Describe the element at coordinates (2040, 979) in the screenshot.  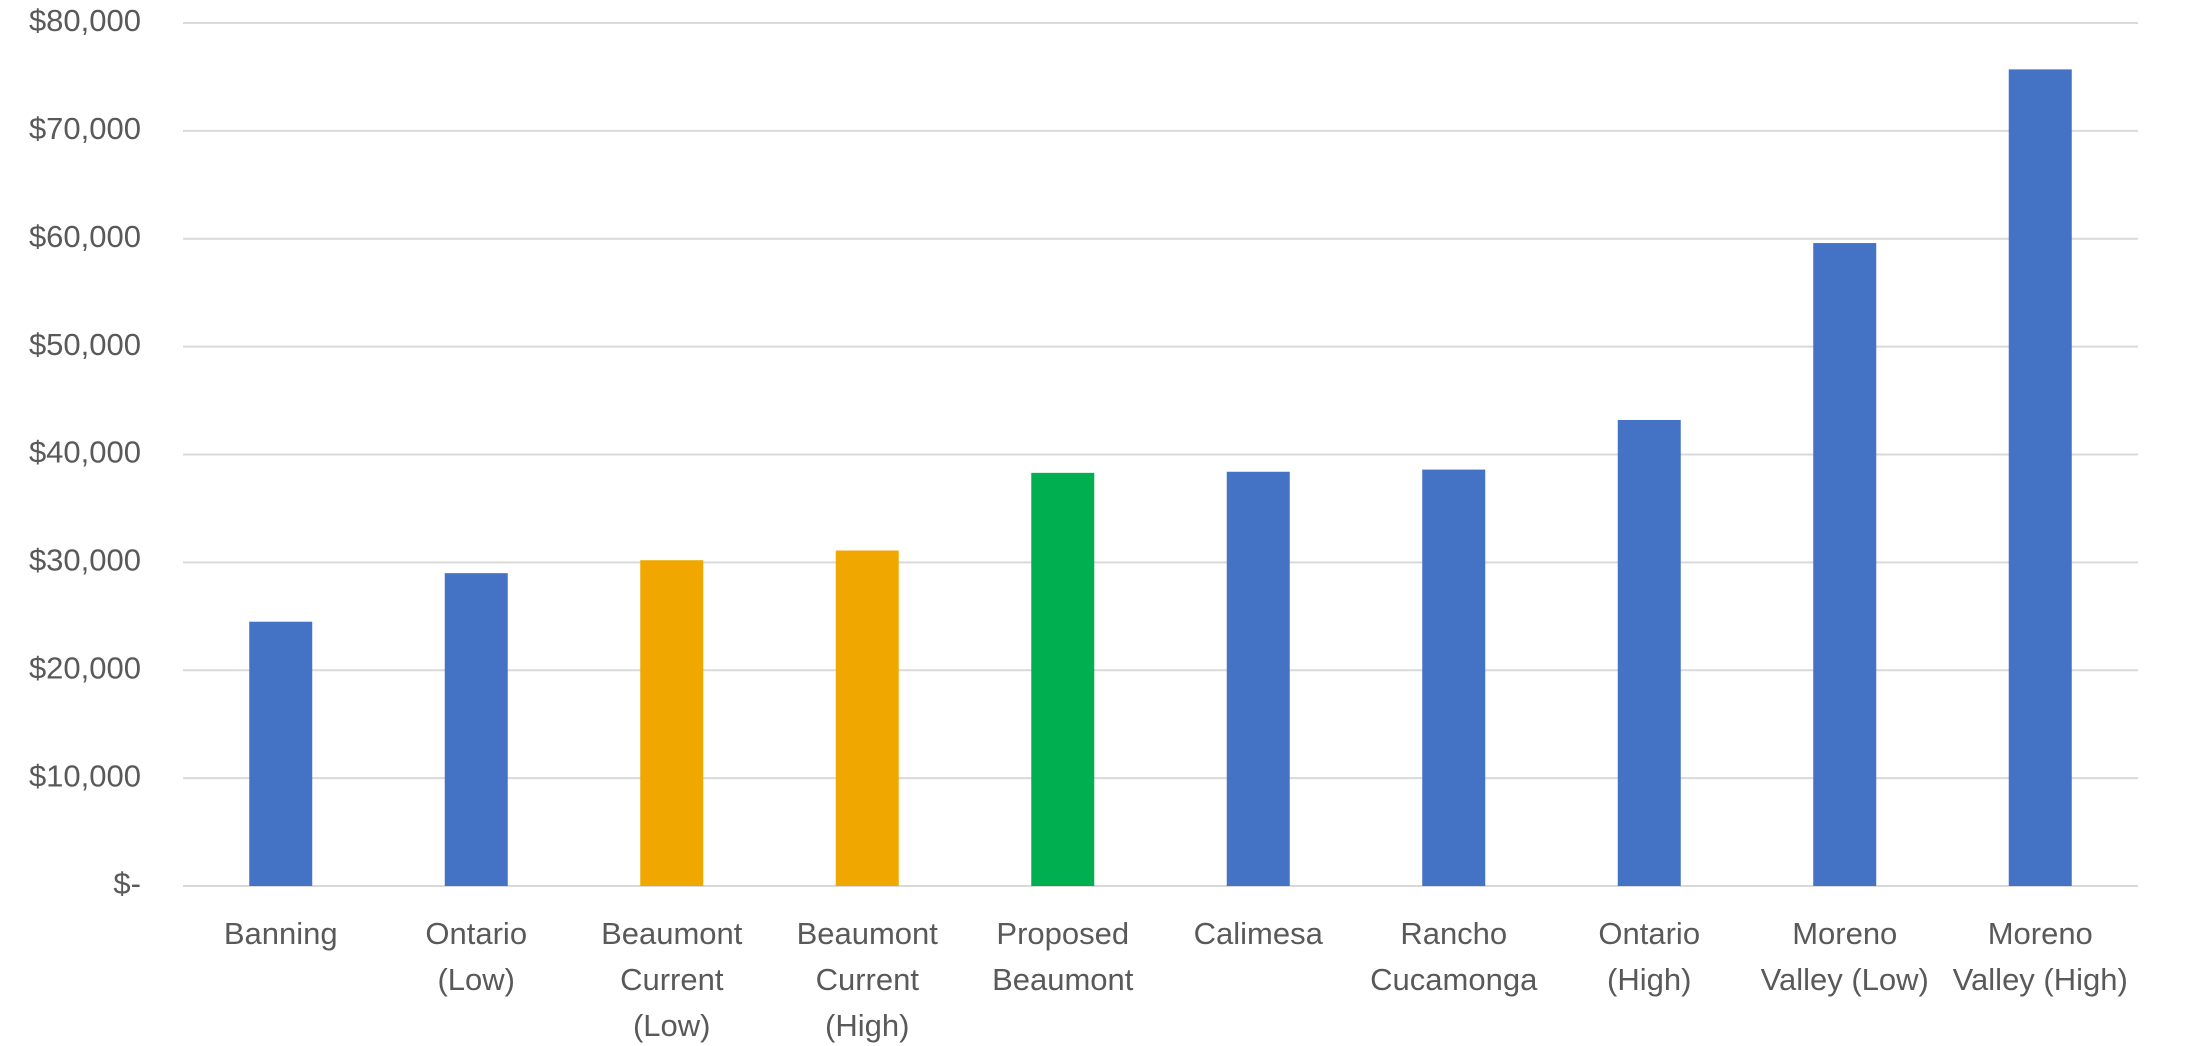
I see `x-category-label: Valley (High)` at that location.